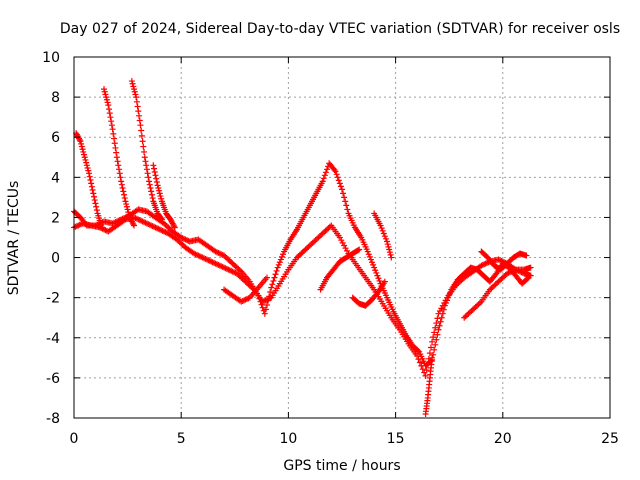 The height and width of the screenshot is (480, 640). What do you see at coordinates (55, 178) in the screenshot?
I see `y-tick-label: 4` at bounding box center [55, 178].